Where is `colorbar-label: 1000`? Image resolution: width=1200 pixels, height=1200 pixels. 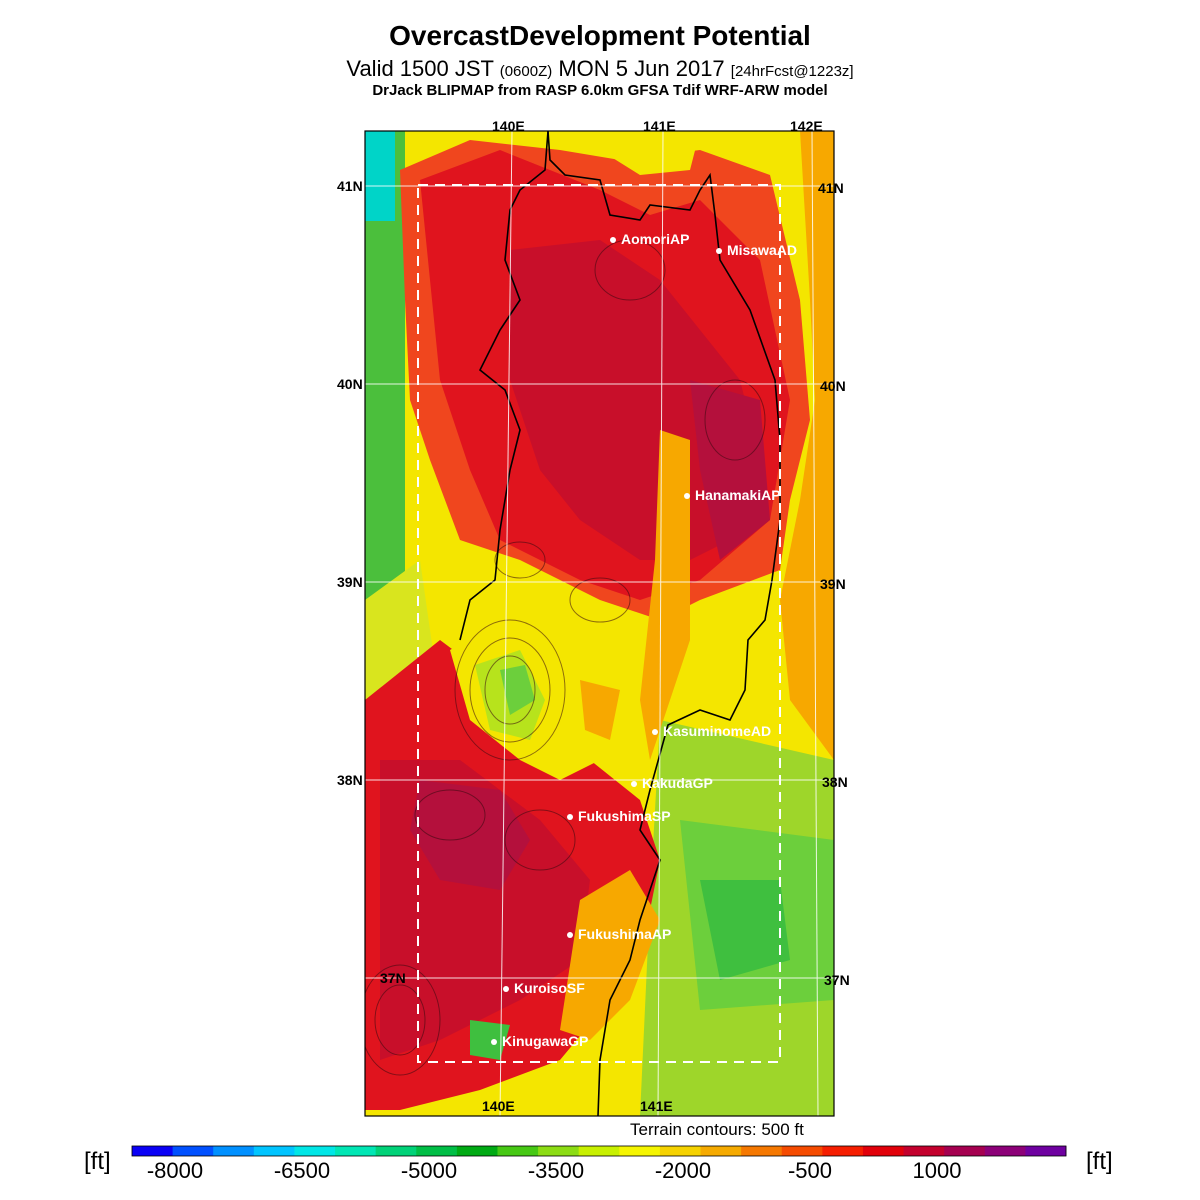 colorbar-label: 1000 is located at coordinates (937, 1170).